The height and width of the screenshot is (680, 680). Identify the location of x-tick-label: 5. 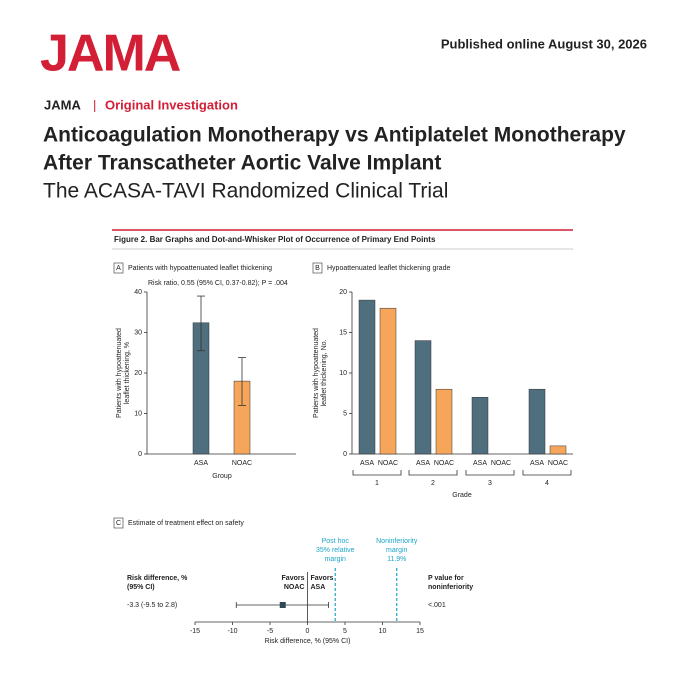
(345, 631).